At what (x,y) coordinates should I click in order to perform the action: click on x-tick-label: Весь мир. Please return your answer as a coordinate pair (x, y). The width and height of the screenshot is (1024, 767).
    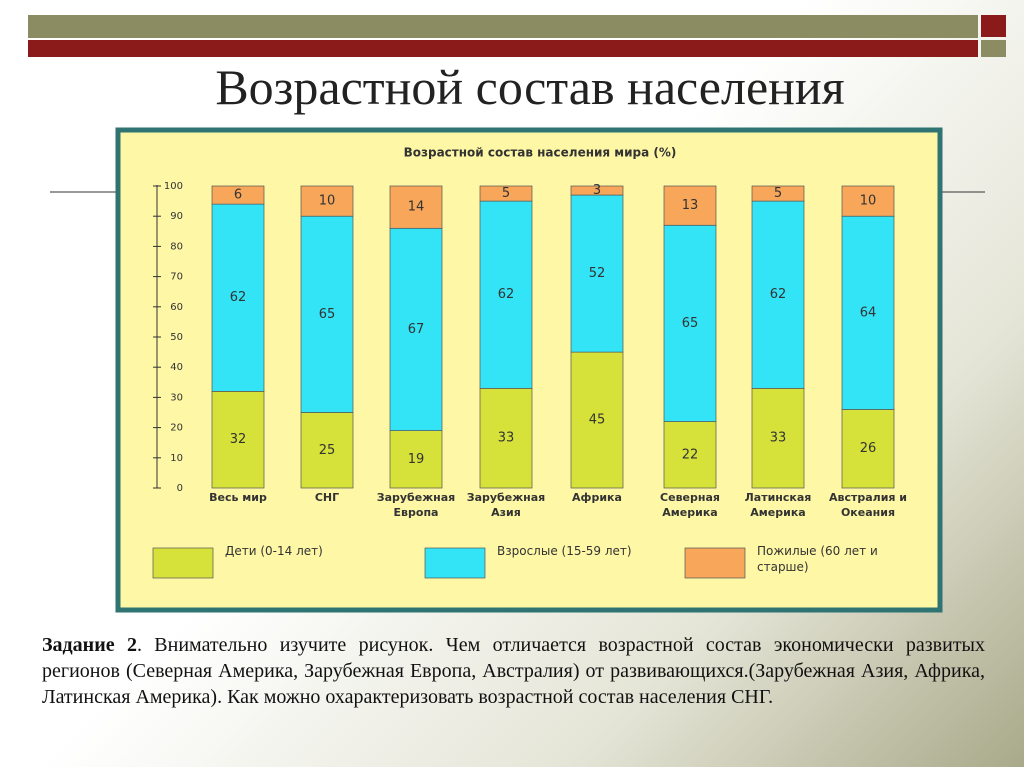
    Looking at the image, I should click on (238, 497).